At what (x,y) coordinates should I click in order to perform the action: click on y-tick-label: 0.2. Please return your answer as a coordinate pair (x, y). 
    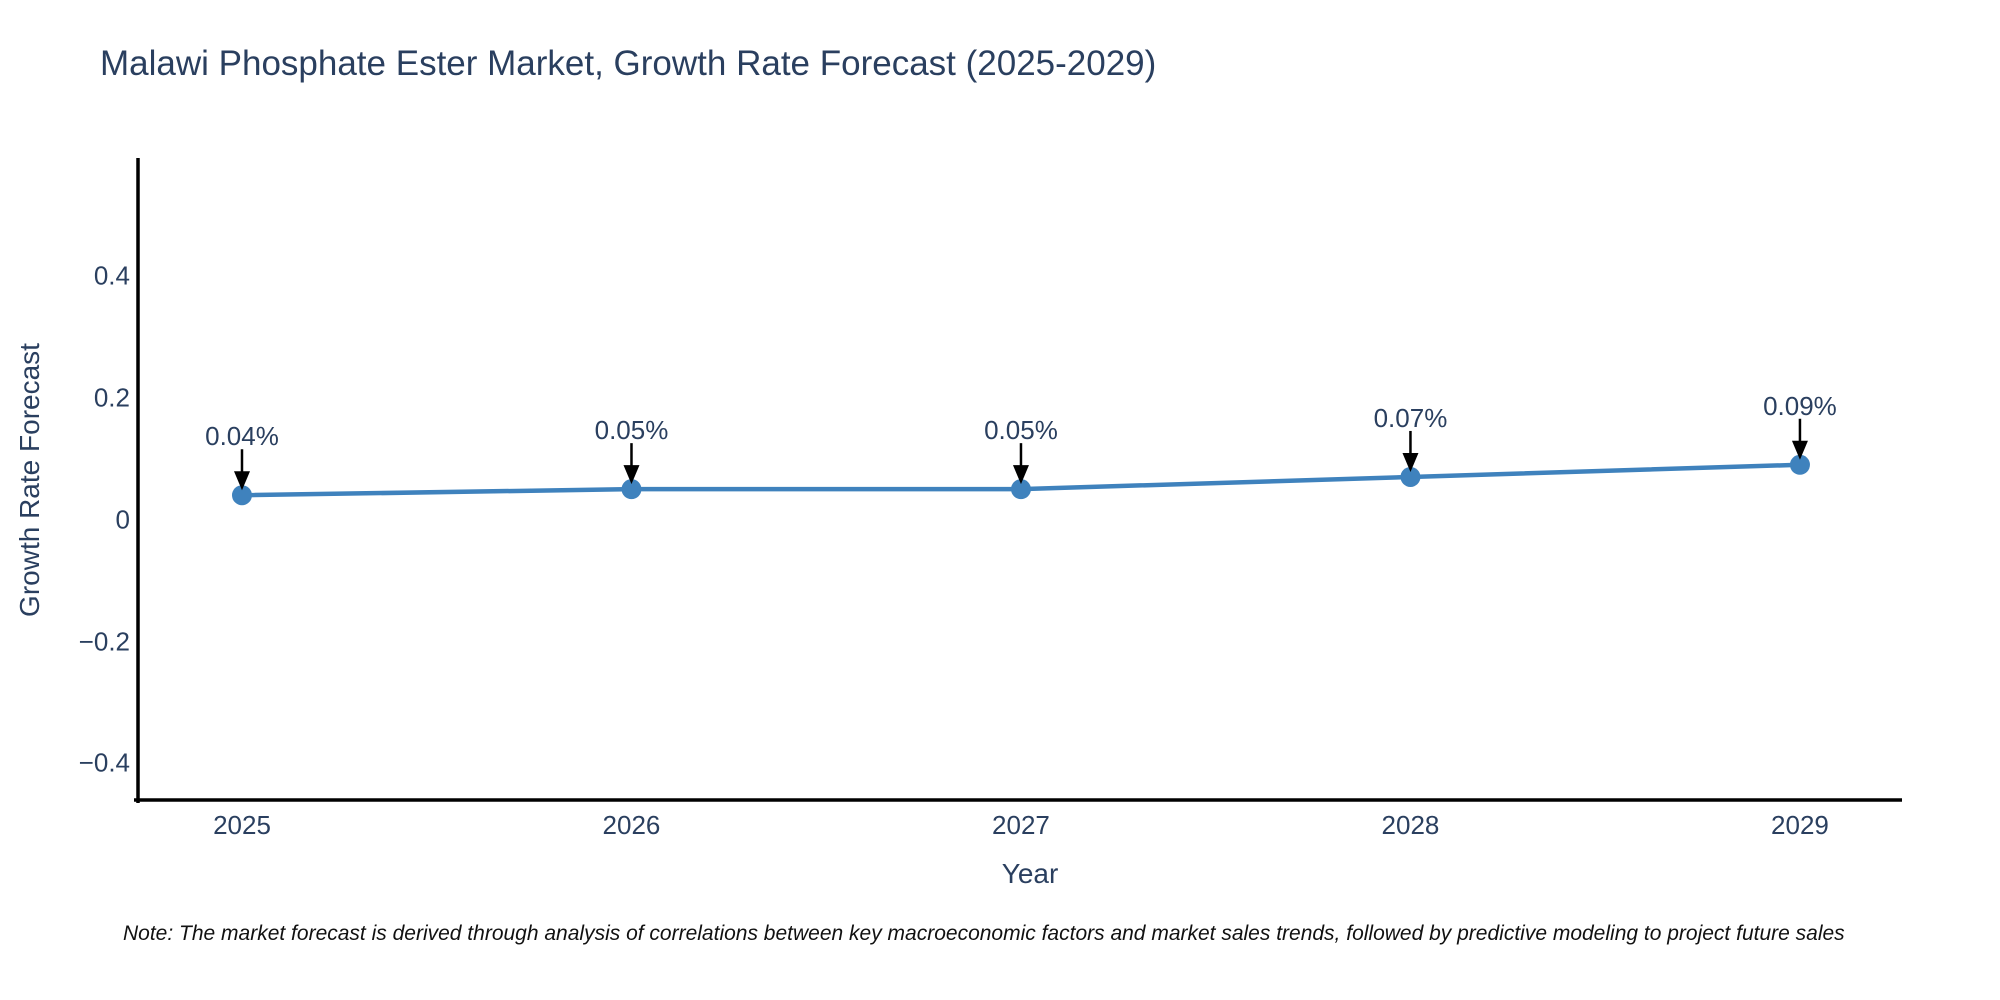
    Looking at the image, I should click on (111, 397).